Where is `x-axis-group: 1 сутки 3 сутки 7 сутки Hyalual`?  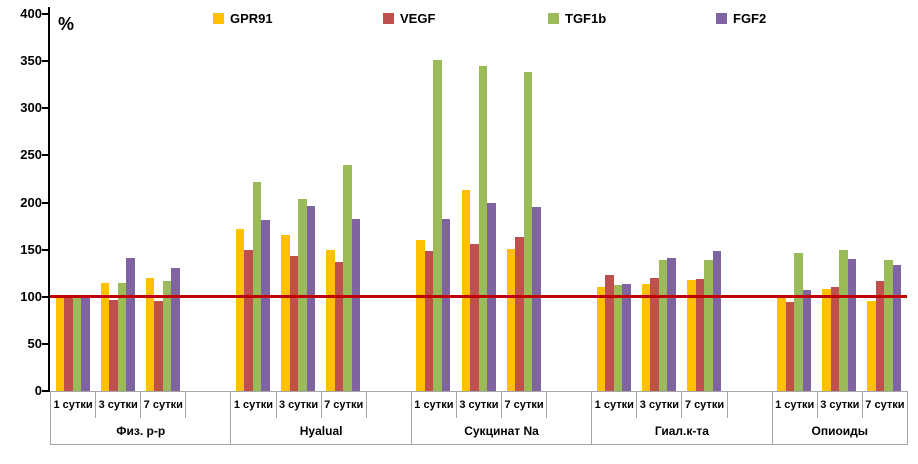
x-axis-group: 1 сутки 3 сутки 7 сутки Hyalual is located at coordinates (321, 418).